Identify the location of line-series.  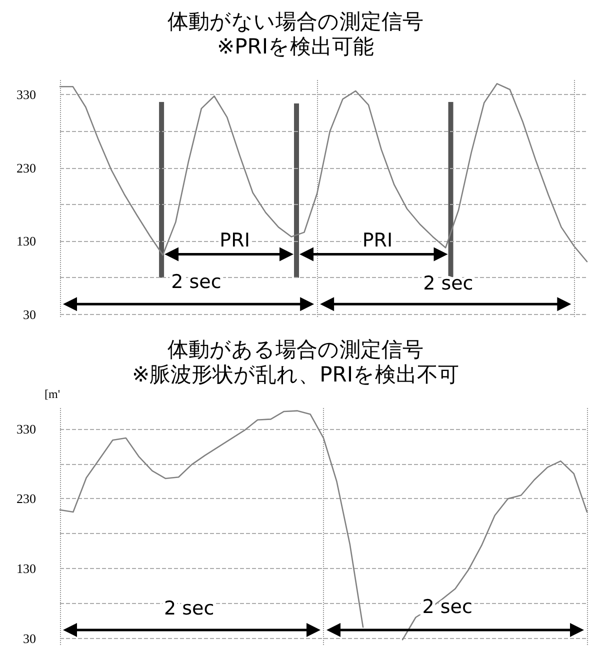
(495, 550).